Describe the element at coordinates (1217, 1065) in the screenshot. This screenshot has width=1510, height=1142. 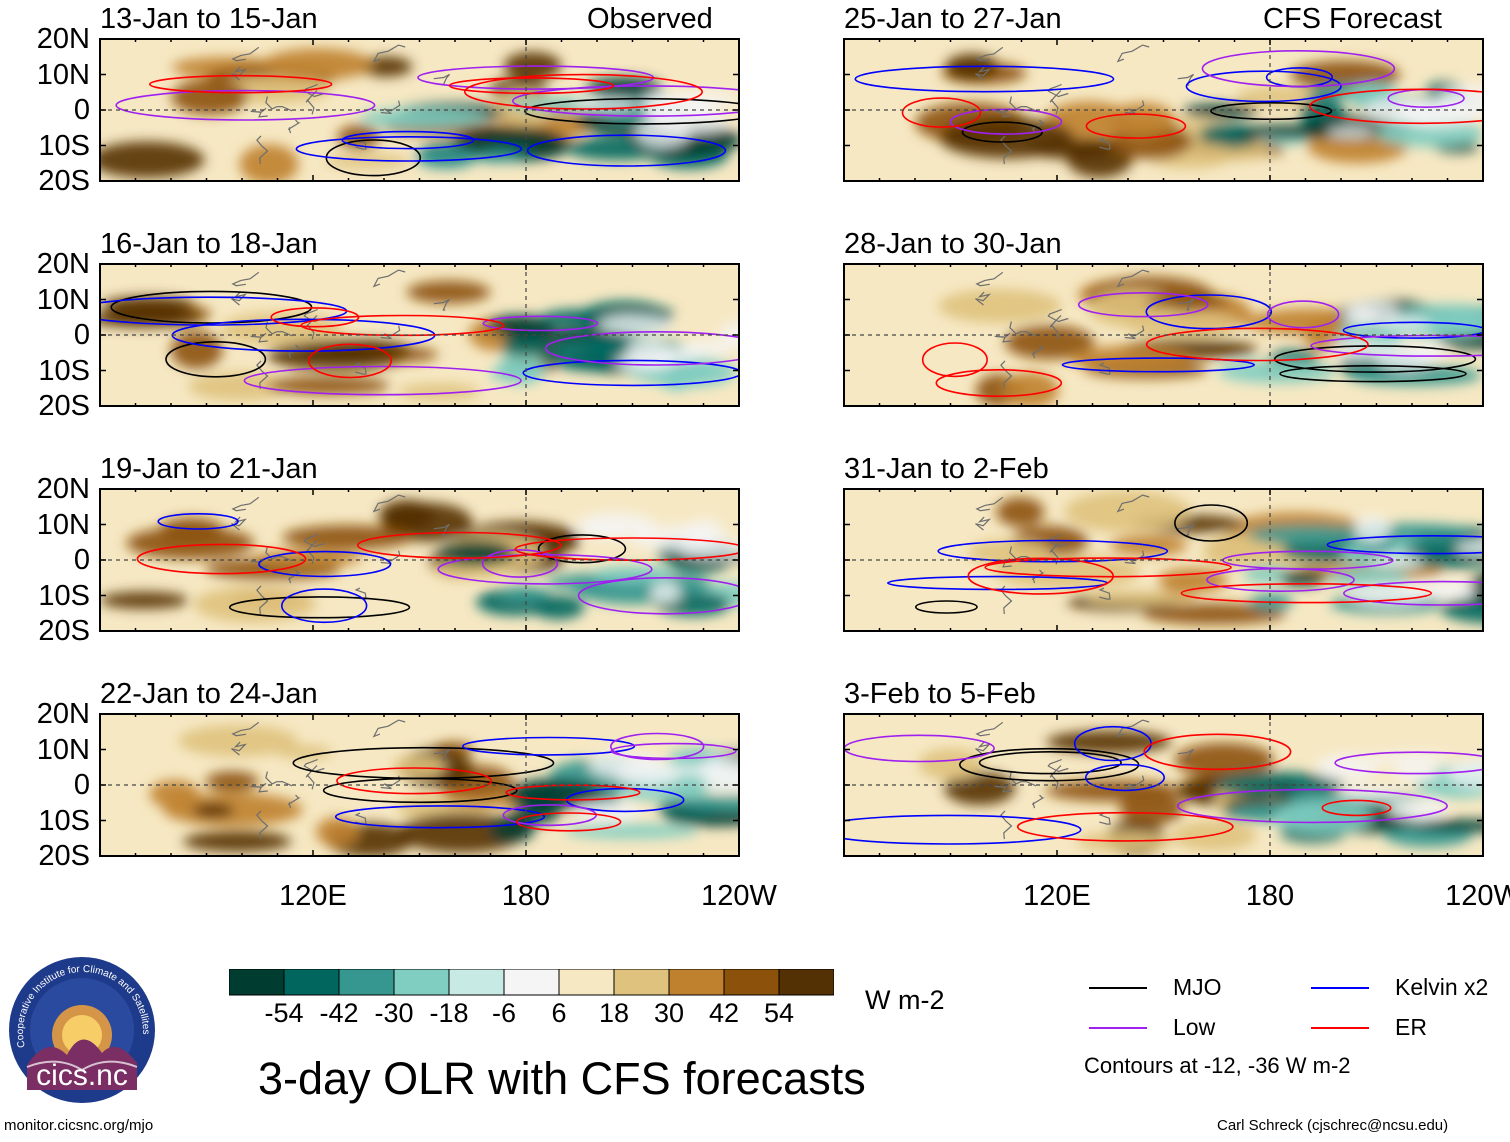
I see `contour-note: Contours at -12, -36 W m-2` at that location.